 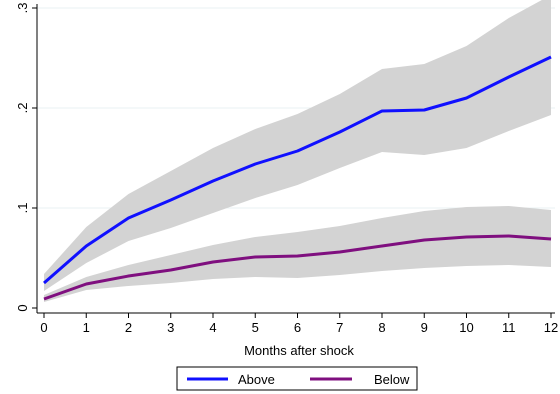 What do you see at coordinates (212, 327) in the screenshot?
I see `x-tick-label: 4` at bounding box center [212, 327].